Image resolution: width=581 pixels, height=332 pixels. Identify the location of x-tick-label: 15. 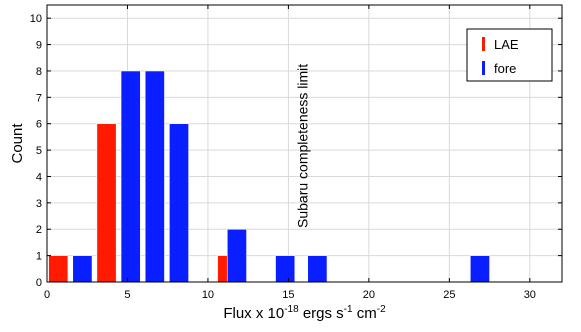
(288, 295).